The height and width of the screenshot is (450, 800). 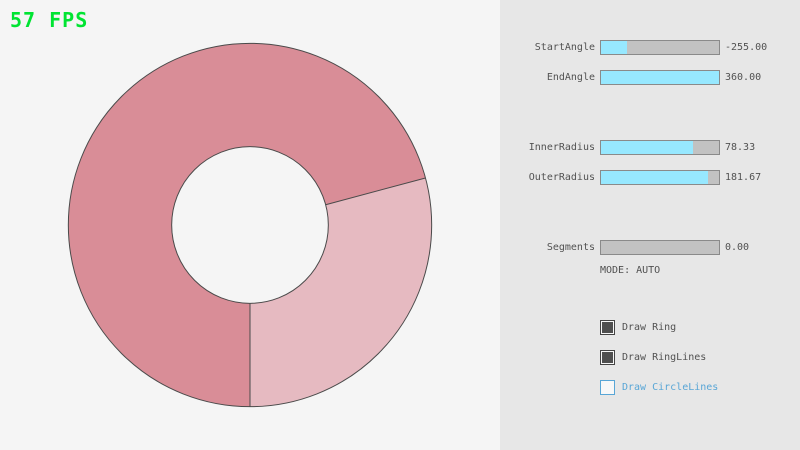 What do you see at coordinates (49, 20) in the screenshot?
I see `fps-counter: 57 FPS` at bounding box center [49, 20].